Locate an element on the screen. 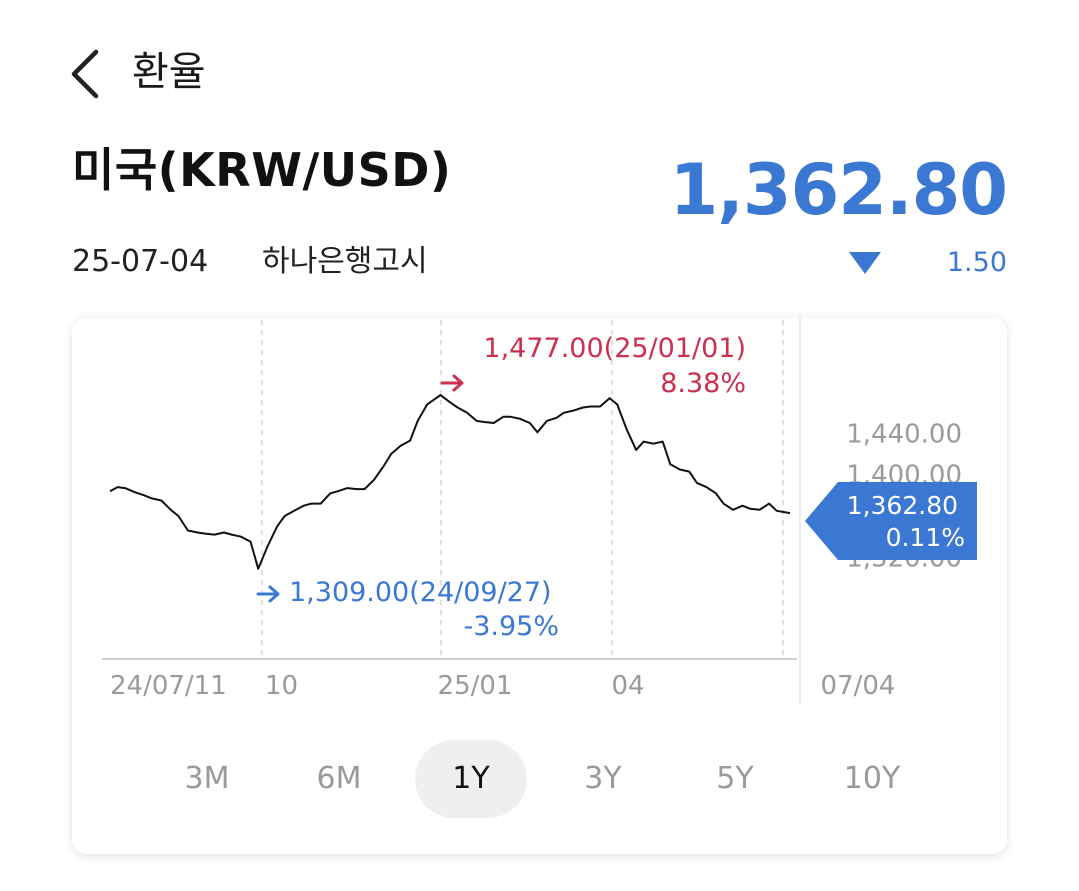 The image size is (1079, 891). period-tabs: 3M 6M 1Y 3Y 5Y 10Y is located at coordinates (540, 779).